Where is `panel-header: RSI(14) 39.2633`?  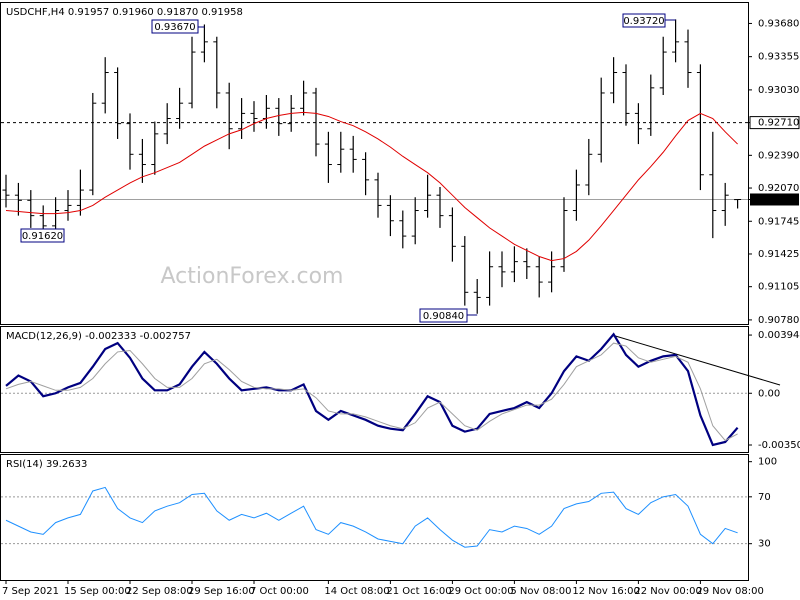
panel-header: RSI(14) 39.2633 is located at coordinates (46, 464).